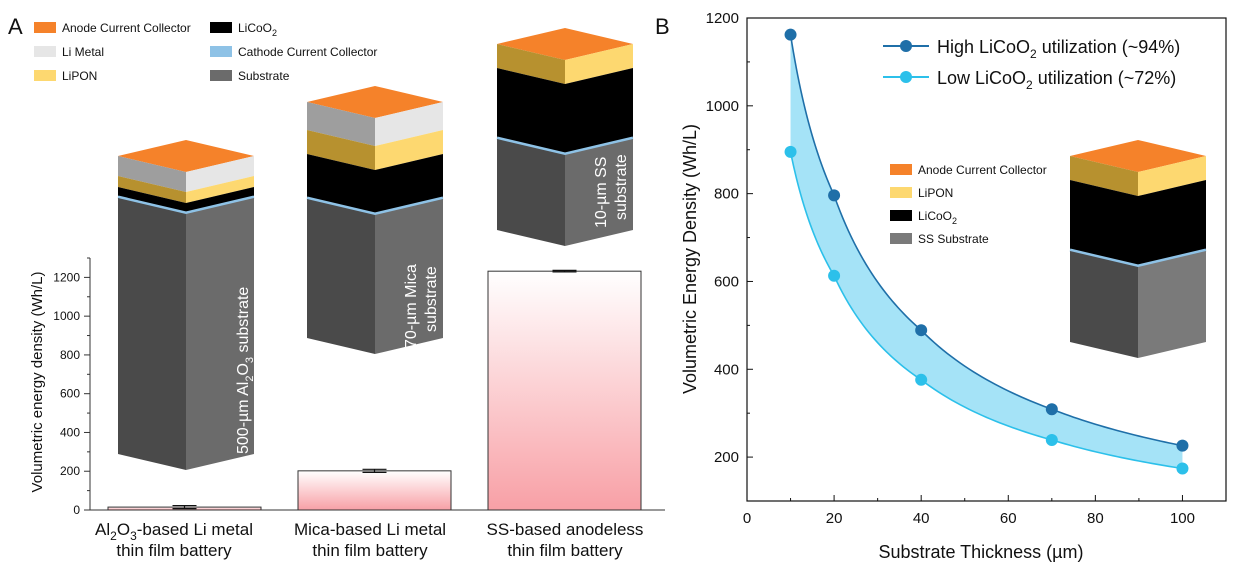 The image size is (1233, 563). I want to click on stack-mica-cathode, so click(375, 206).